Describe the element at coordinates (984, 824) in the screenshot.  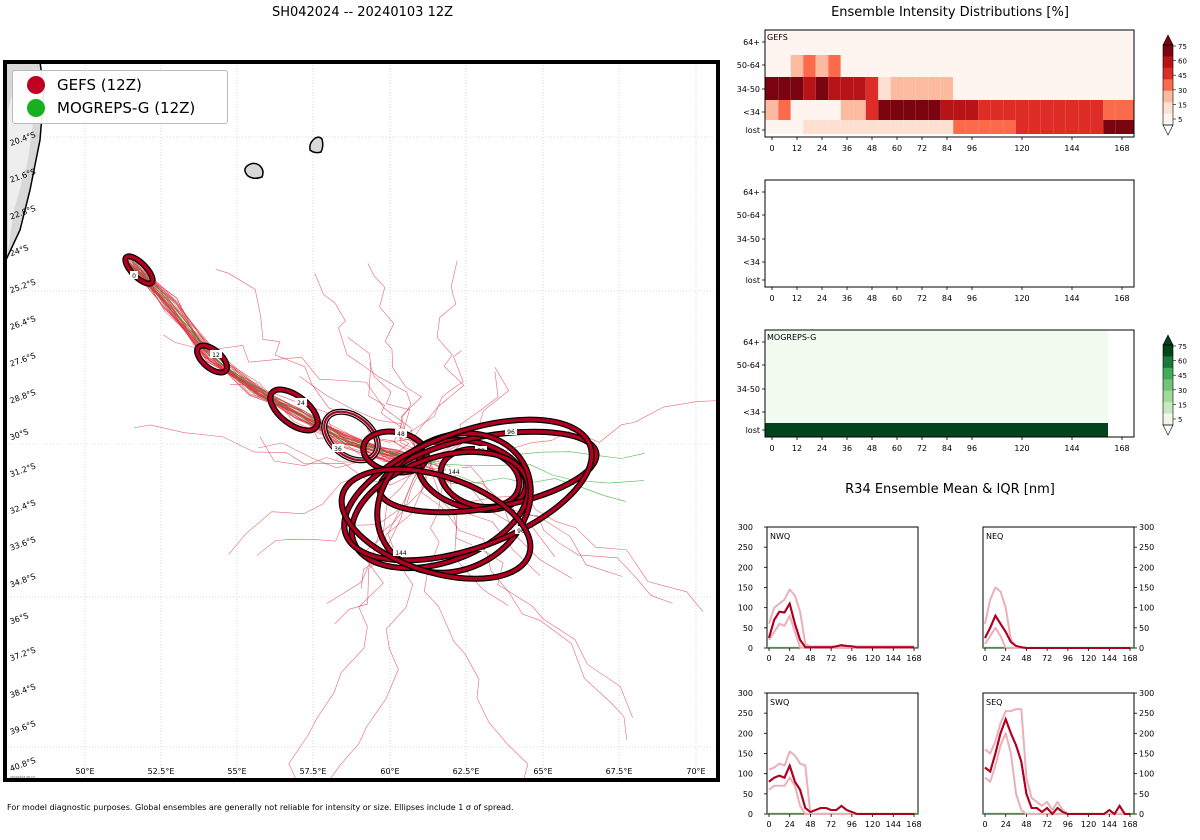
I see `r34-xtick-label: 0` at that location.